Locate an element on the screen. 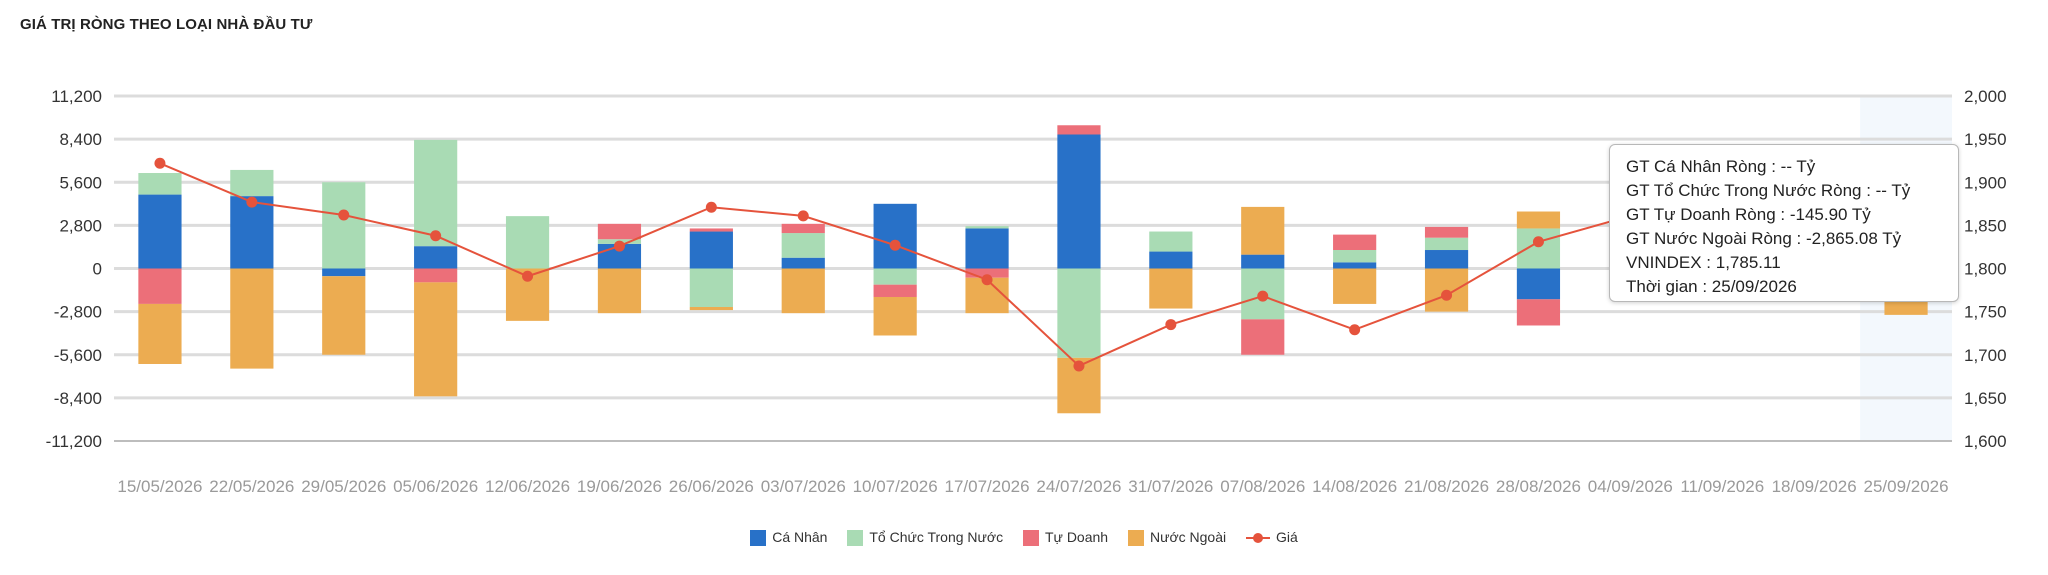 The width and height of the screenshot is (2048, 575). x-tick-label: 12/06/2026 is located at coordinates (527, 486).